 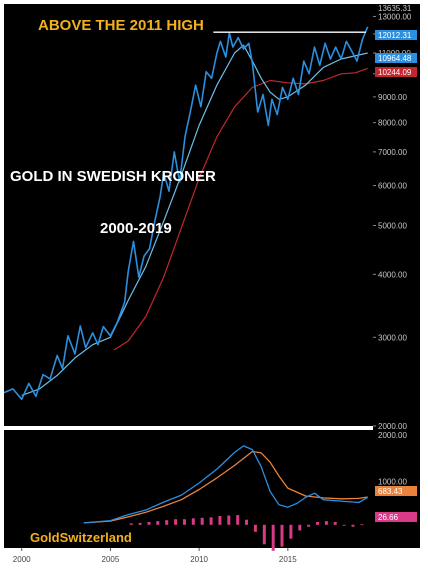 I want to click on macd-tick-label: 1000.00, so click(x=392, y=481).